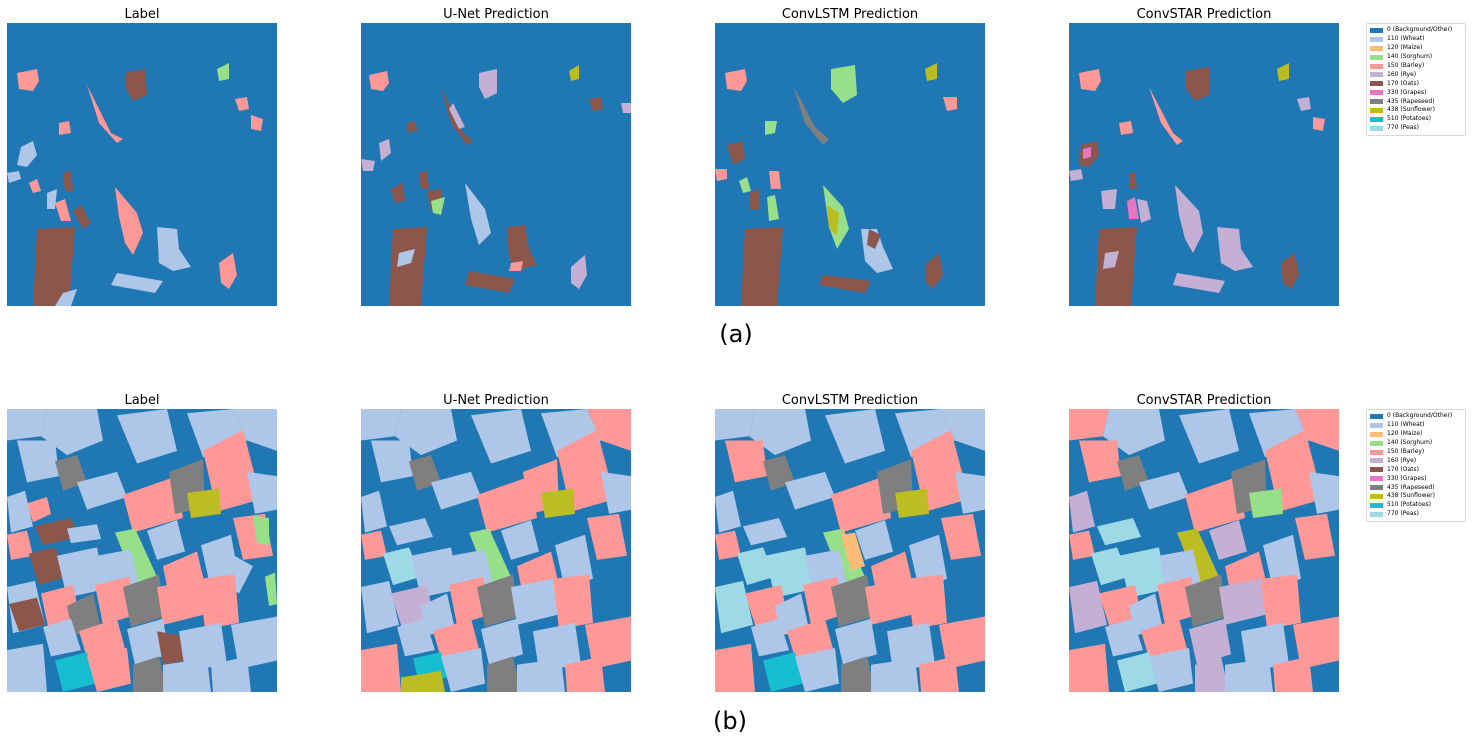 Image resolution: width=1476 pixels, height=736 pixels. I want to click on subfigure-caption-a: (a), so click(736, 334).